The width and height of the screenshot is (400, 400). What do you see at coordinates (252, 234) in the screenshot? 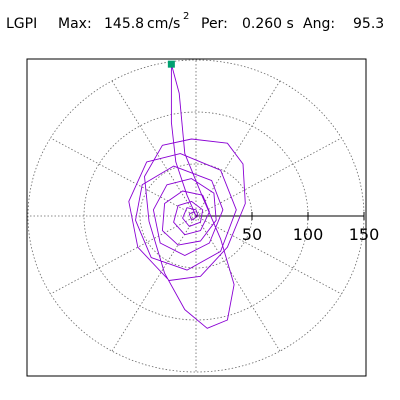
I see `radial-tick-label: 50` at bounding box center [252, 234].